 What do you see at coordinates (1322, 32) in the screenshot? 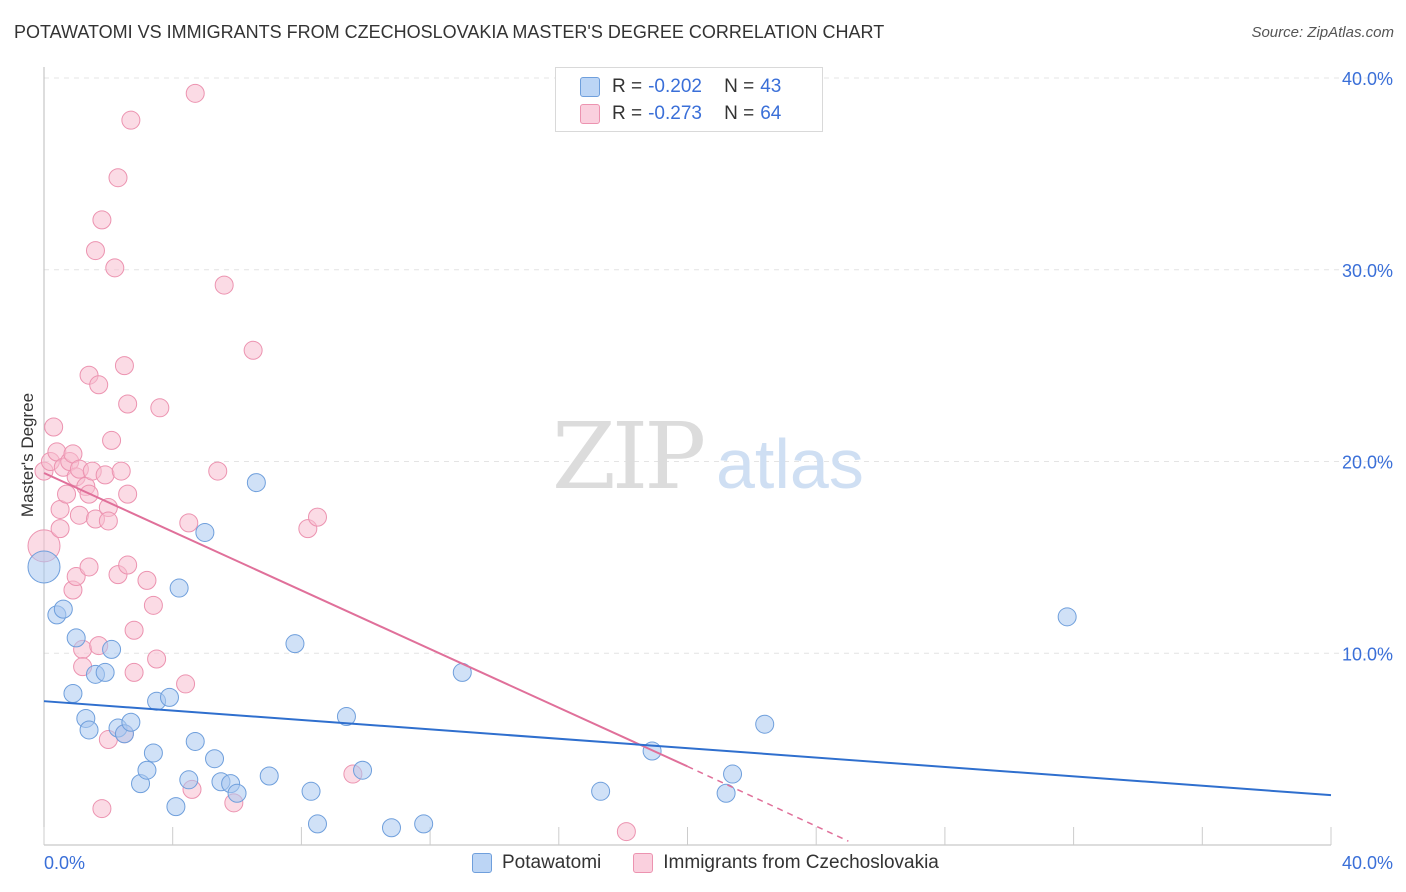
I see `source-label: Source: ZipAtlas.com` at bounding box center [1322, 32].